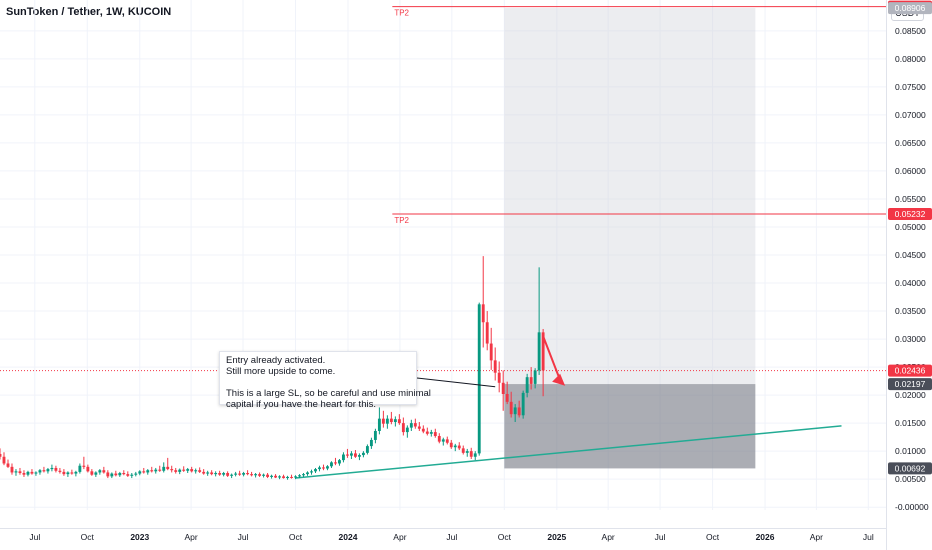 Image resolution: width=932 pixels, height=550 pixels. I want to click on annotations, so click(491, 361).